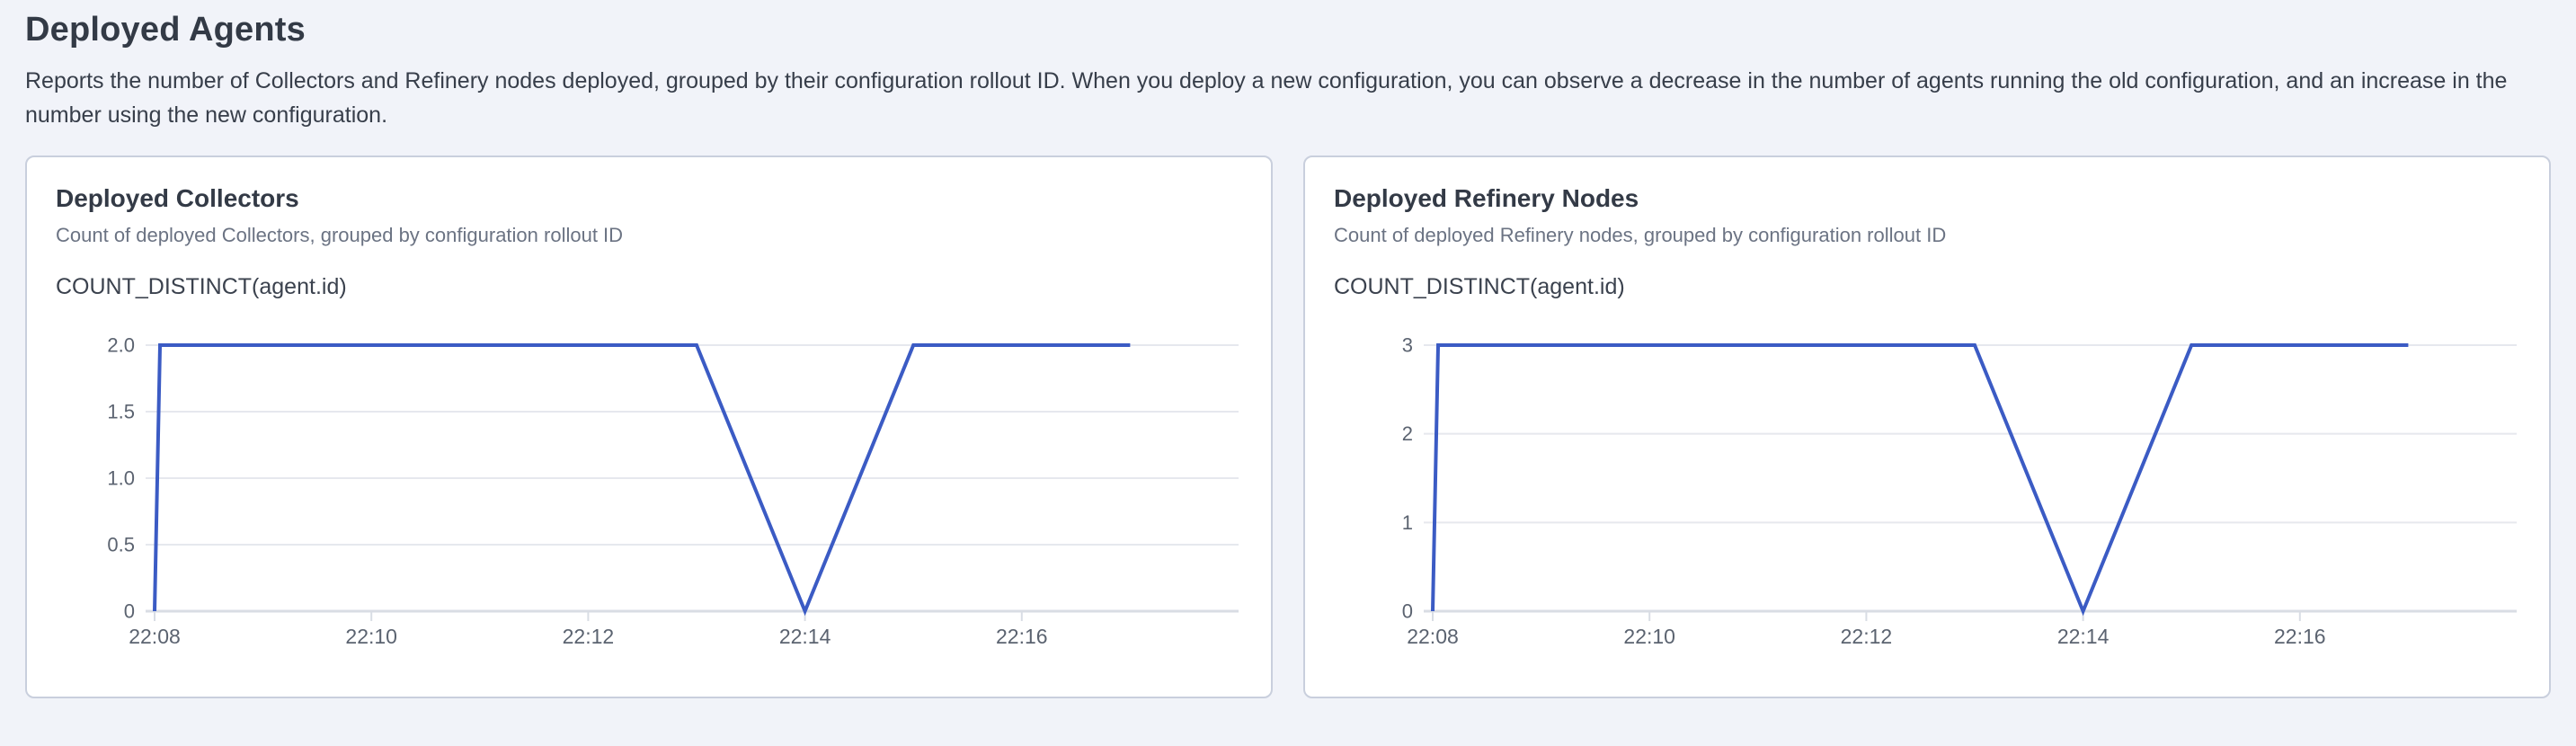  What do you see at coordinates (1407, 345) in the screenshot?
I see `y-axis-label: 3` at bounding box center [1407, 345].